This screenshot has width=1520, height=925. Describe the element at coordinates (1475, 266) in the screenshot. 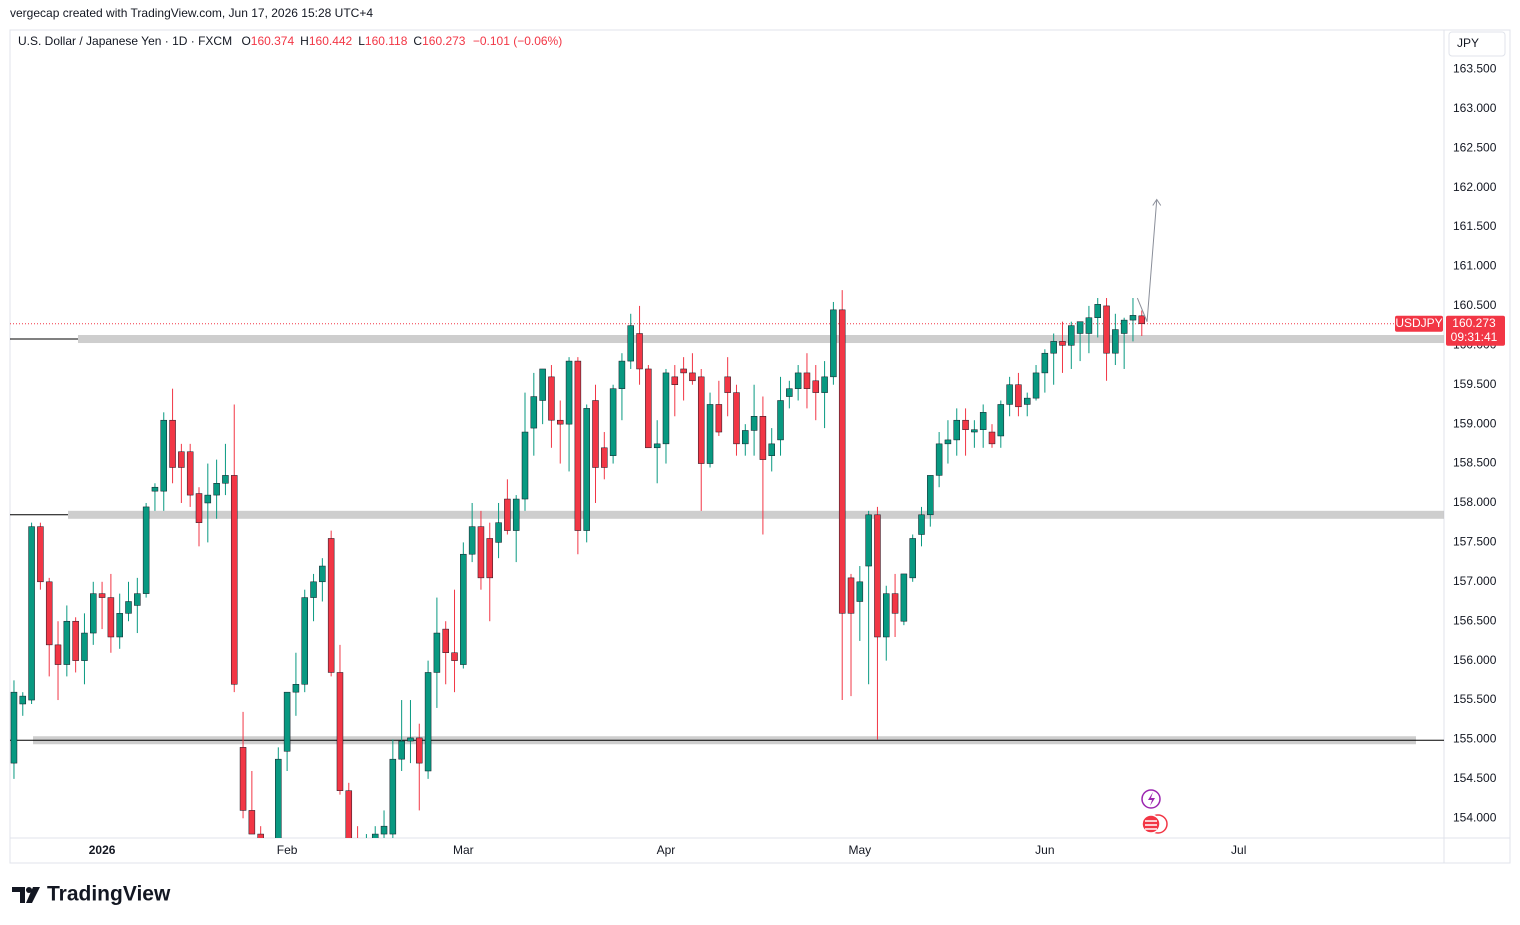

I see `y-tick-label: 161.000` at that location.